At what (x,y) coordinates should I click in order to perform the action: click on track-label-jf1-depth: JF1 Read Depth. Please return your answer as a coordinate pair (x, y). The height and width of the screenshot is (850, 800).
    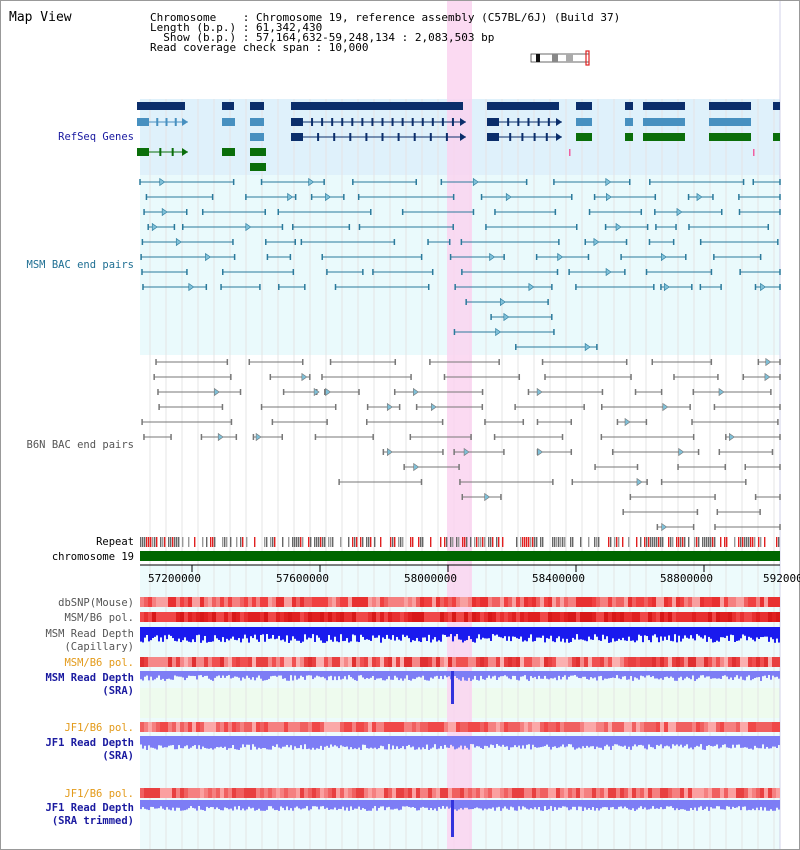
    Looking at the image, I should click on (89, 743).